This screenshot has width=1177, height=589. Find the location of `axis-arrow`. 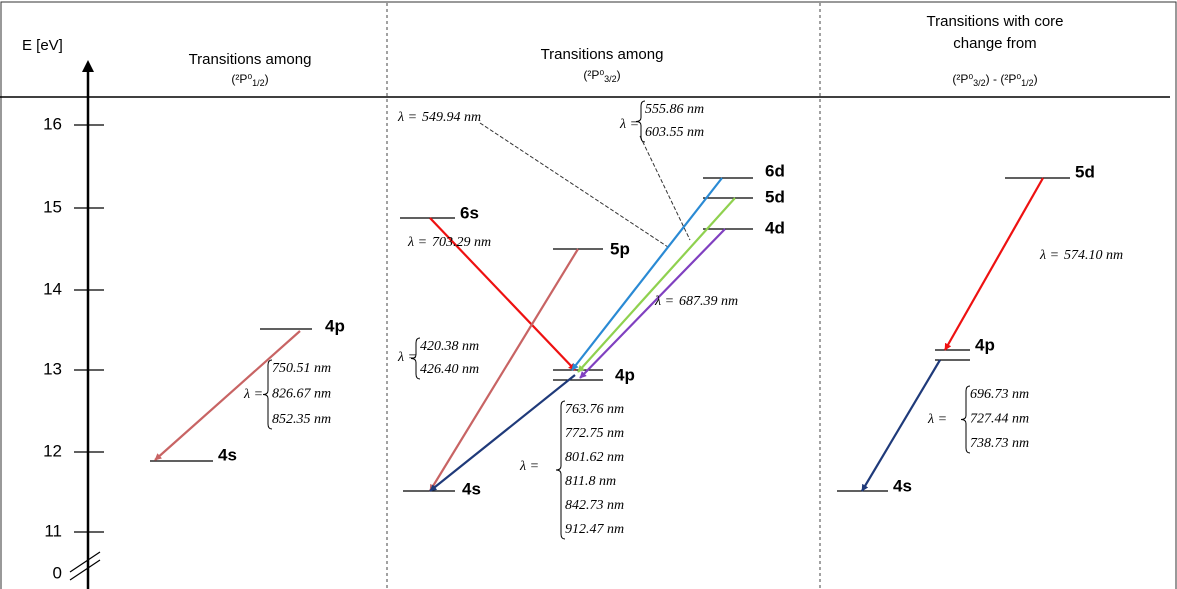

axis-arrow is located at coordinates (88, 66).